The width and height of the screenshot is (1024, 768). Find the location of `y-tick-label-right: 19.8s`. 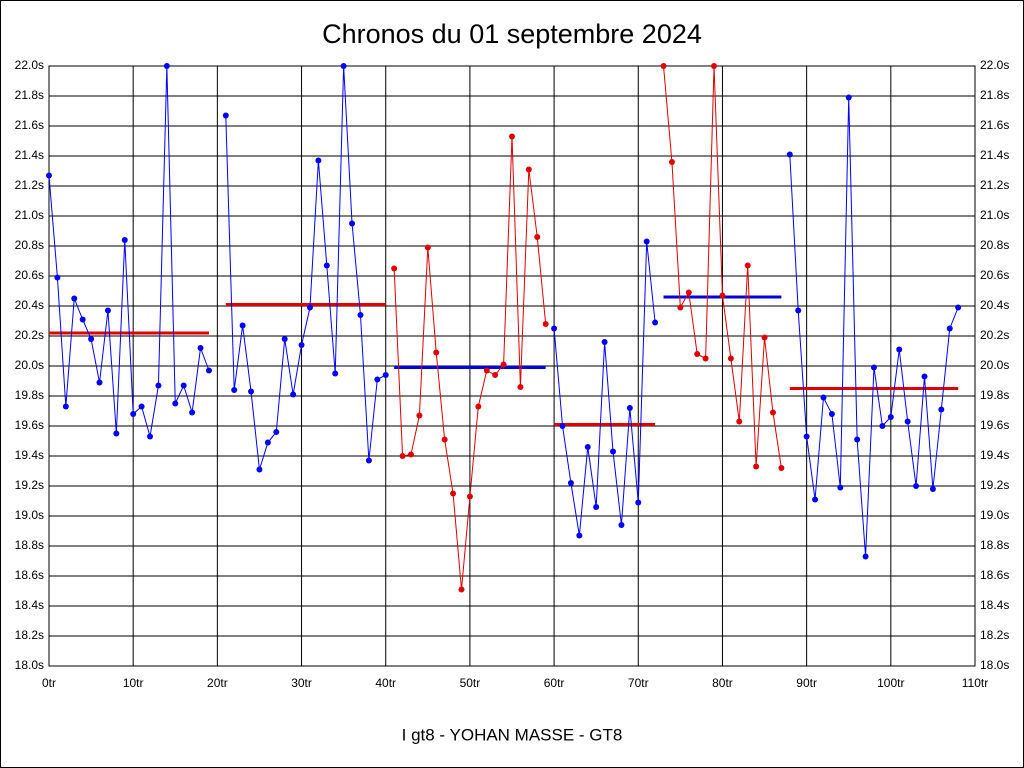

y-tick-label-right: 19.8s is located at coordinates (994, 395).